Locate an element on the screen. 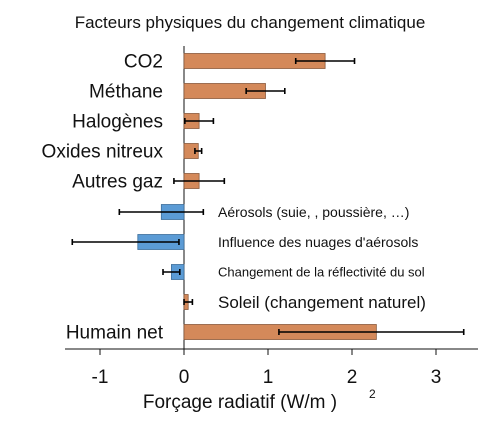  x-axis-label-superscript: 2 is located at coordinates (372, 394).